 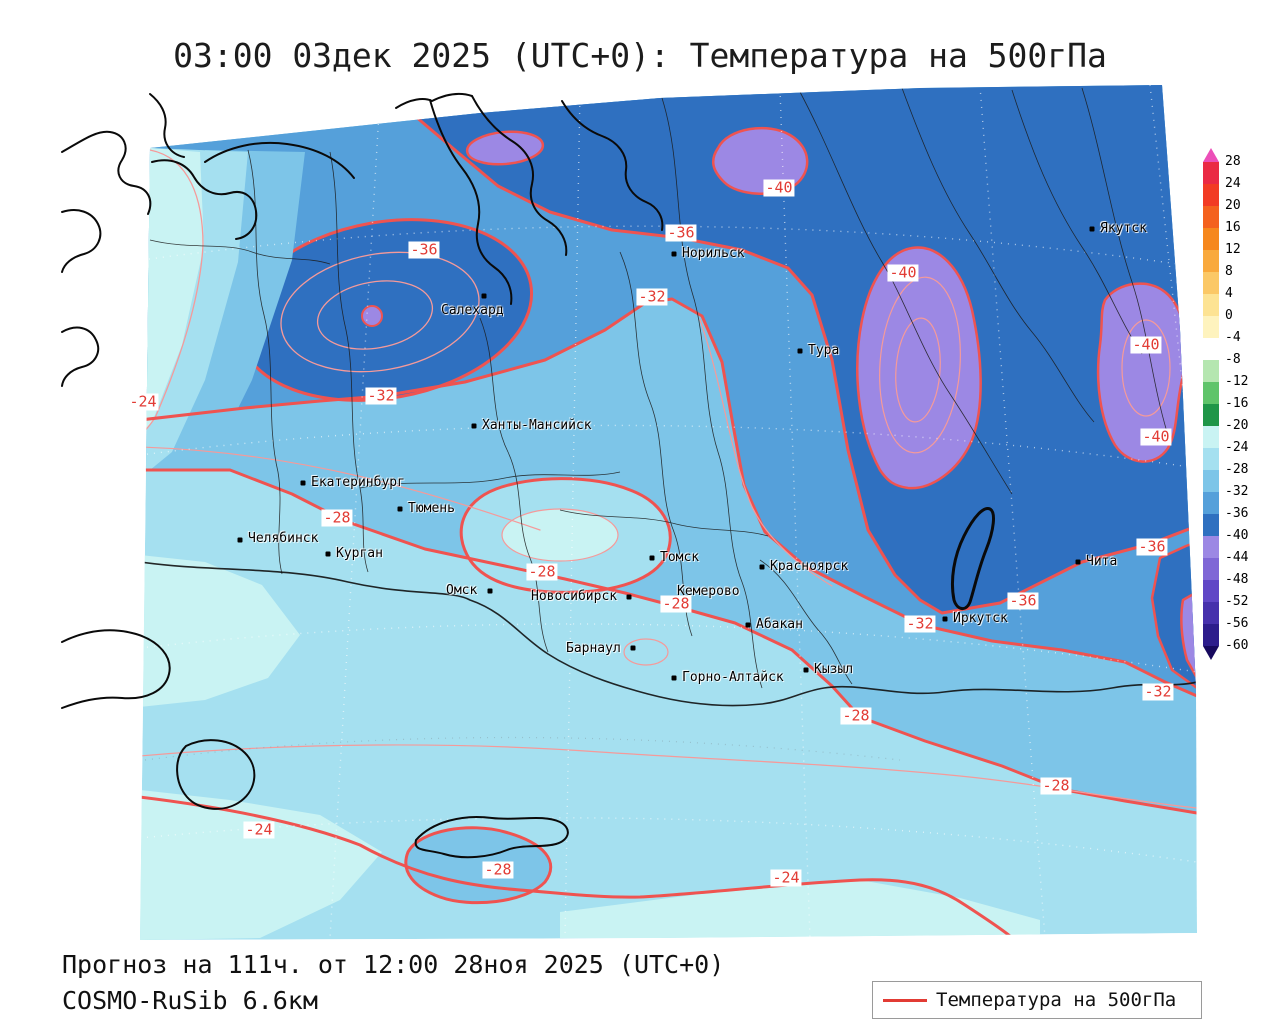 I want to click on colorbar-label: -44, so click(x=1237, y=557).